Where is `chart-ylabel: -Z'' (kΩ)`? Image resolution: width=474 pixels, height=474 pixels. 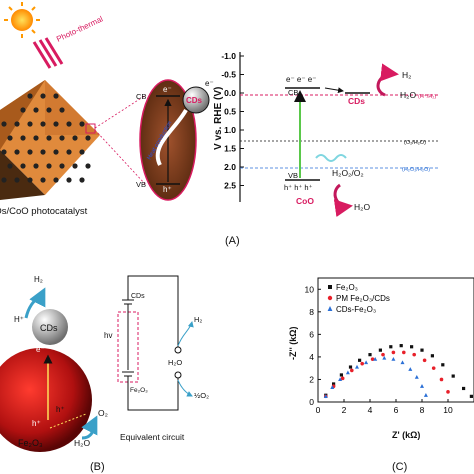 chart-ylabel: -Z'' (kΩ) is located at coordinates (293, 344).